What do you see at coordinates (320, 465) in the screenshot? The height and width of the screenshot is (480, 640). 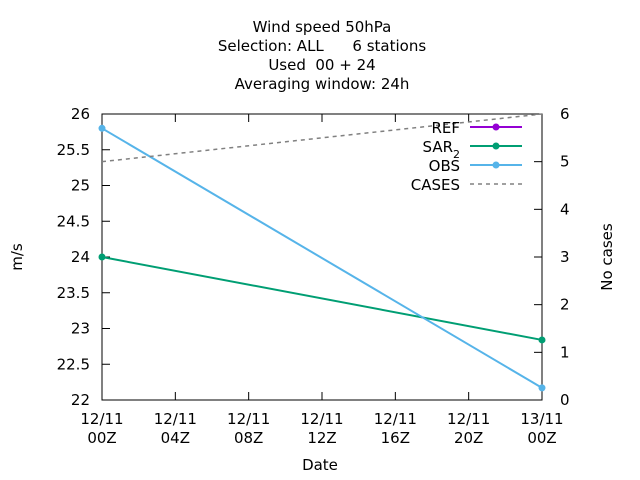 I see `x-axis-label: Date` at bounding box center [320, 465].